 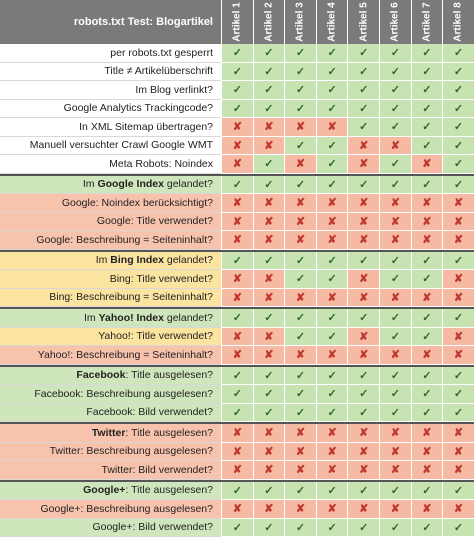 What do you see at coordinates (110, 240) in the screenshot?
I see `row-label: Google: Beschreibung = Seiteninhalt?` at bounding box center [110, 240].